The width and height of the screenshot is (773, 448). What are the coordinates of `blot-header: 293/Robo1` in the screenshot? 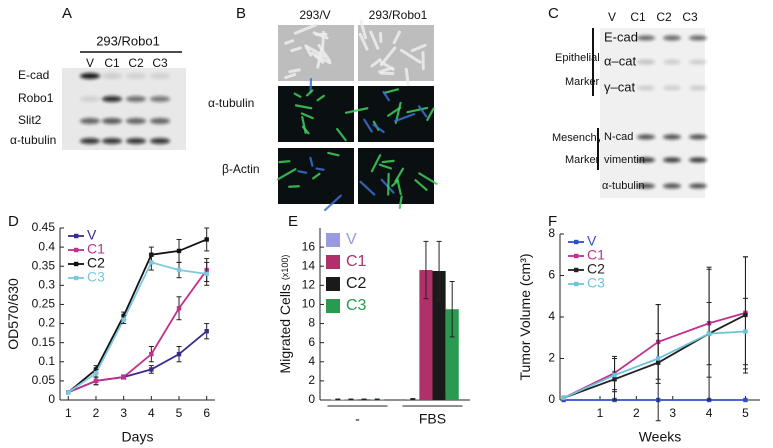 It's located at (128, 40).